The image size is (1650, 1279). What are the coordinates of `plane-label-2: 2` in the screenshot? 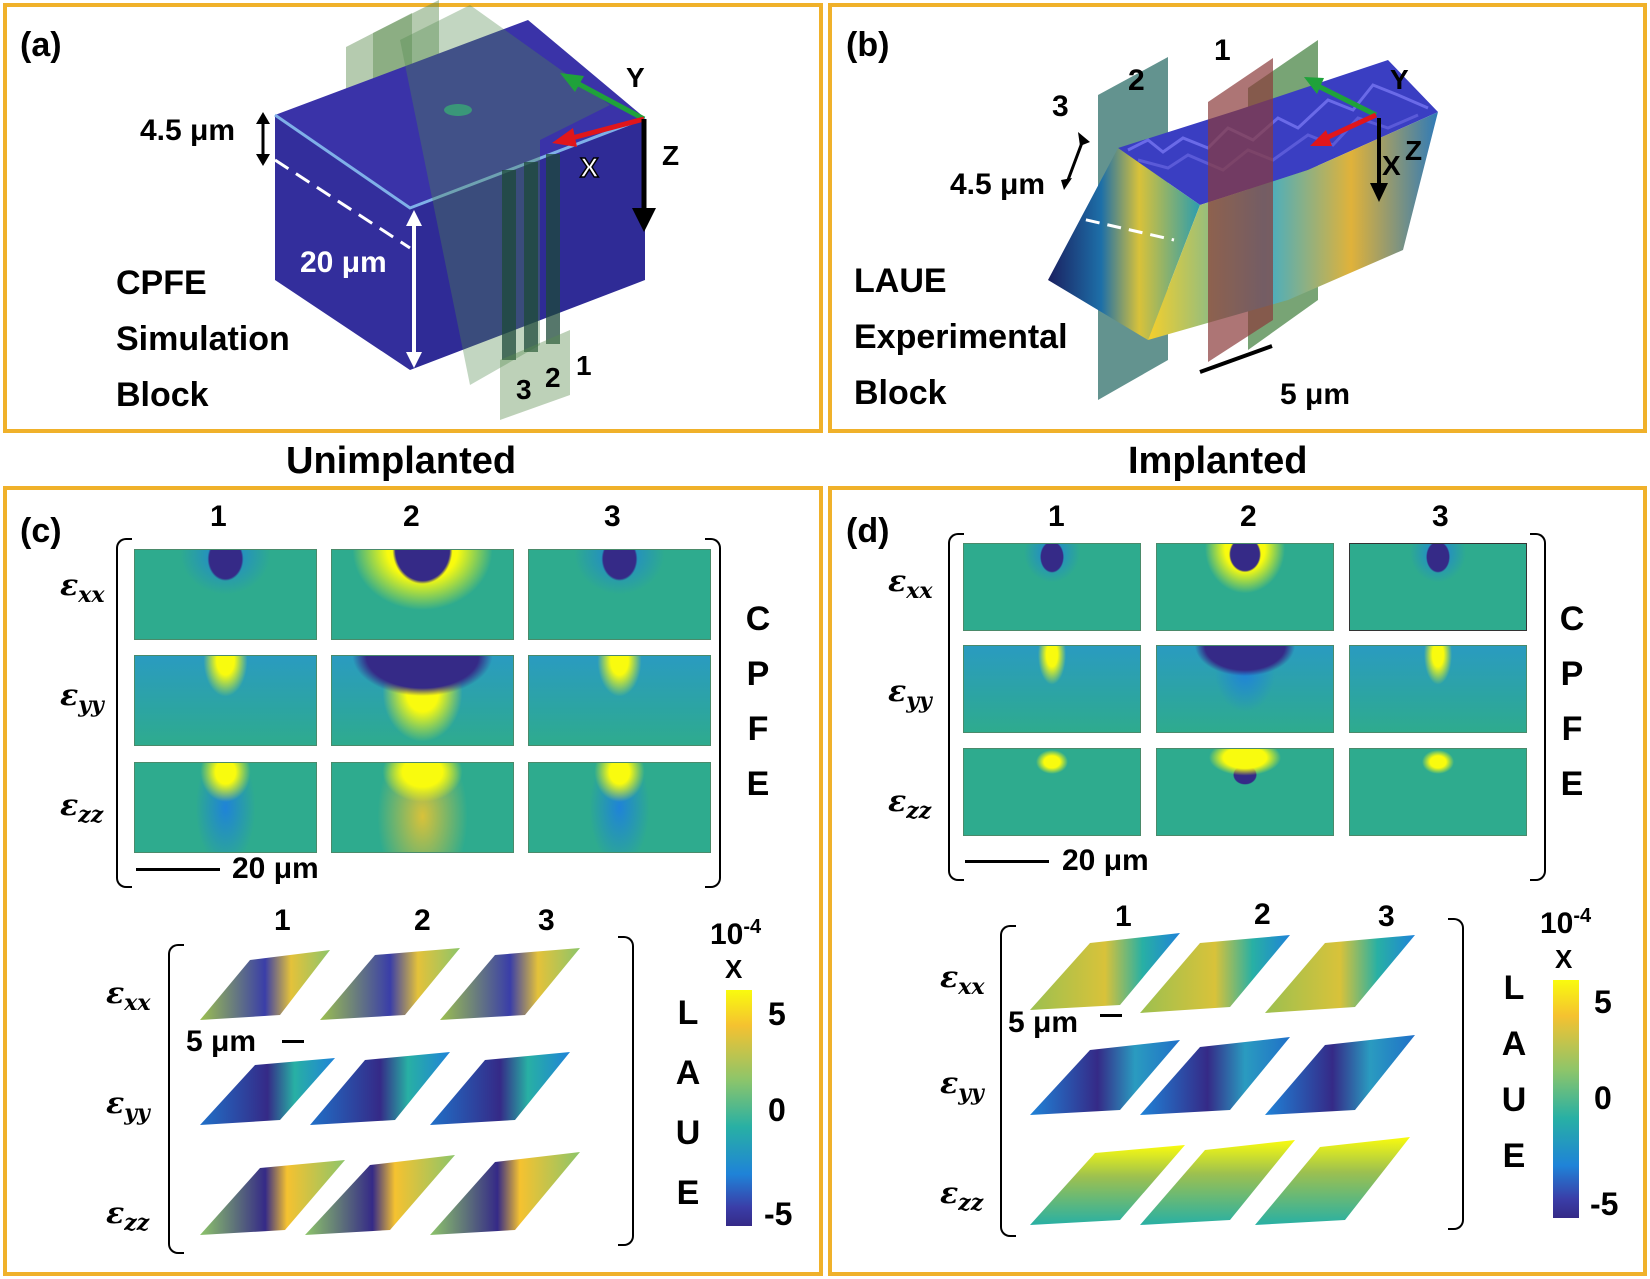 It's located at (1136, 80).